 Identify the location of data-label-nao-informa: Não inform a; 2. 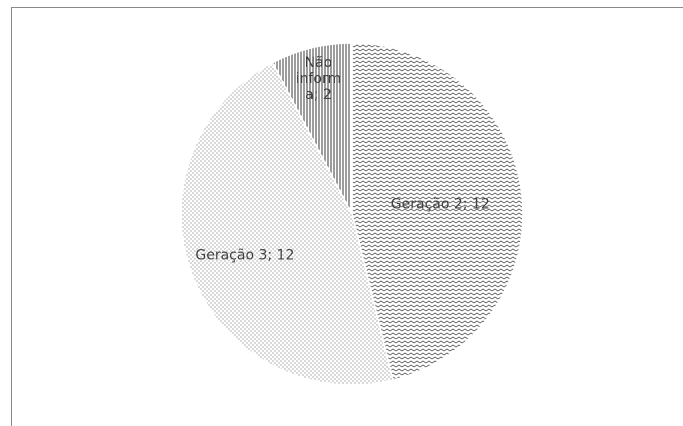
(318, 79).